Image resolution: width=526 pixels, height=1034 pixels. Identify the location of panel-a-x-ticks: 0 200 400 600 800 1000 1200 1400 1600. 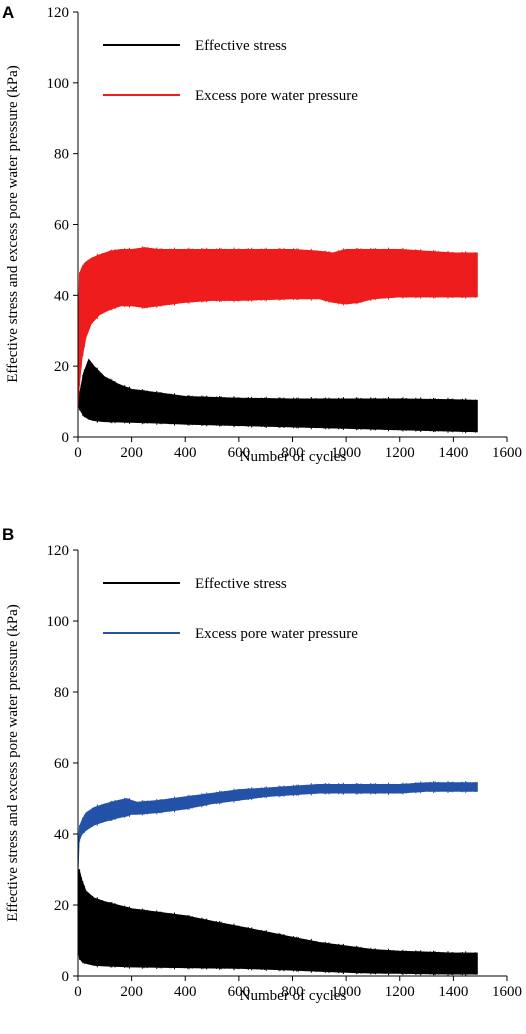
(298, 449).